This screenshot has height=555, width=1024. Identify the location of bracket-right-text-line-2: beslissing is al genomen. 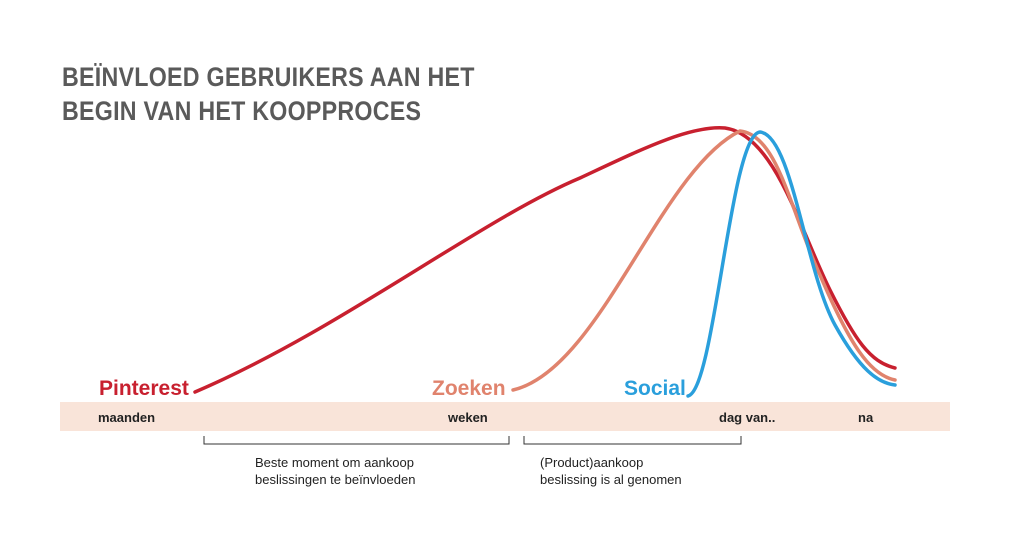
(611, 479).